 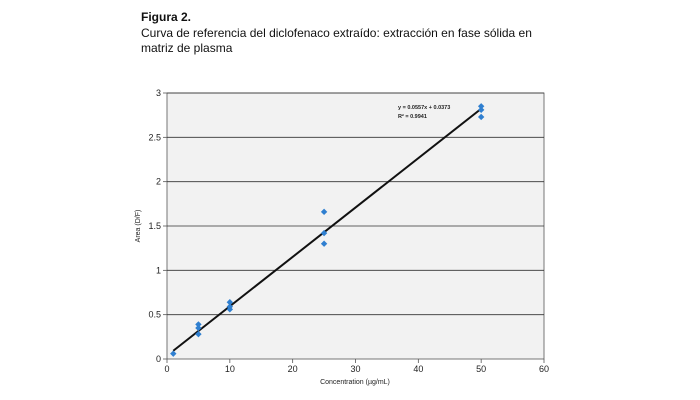 What do you see at coordinates (154, 315) in the screenshot?
I see `y-tick-label: 0.5` at bounding box center [154, 315].